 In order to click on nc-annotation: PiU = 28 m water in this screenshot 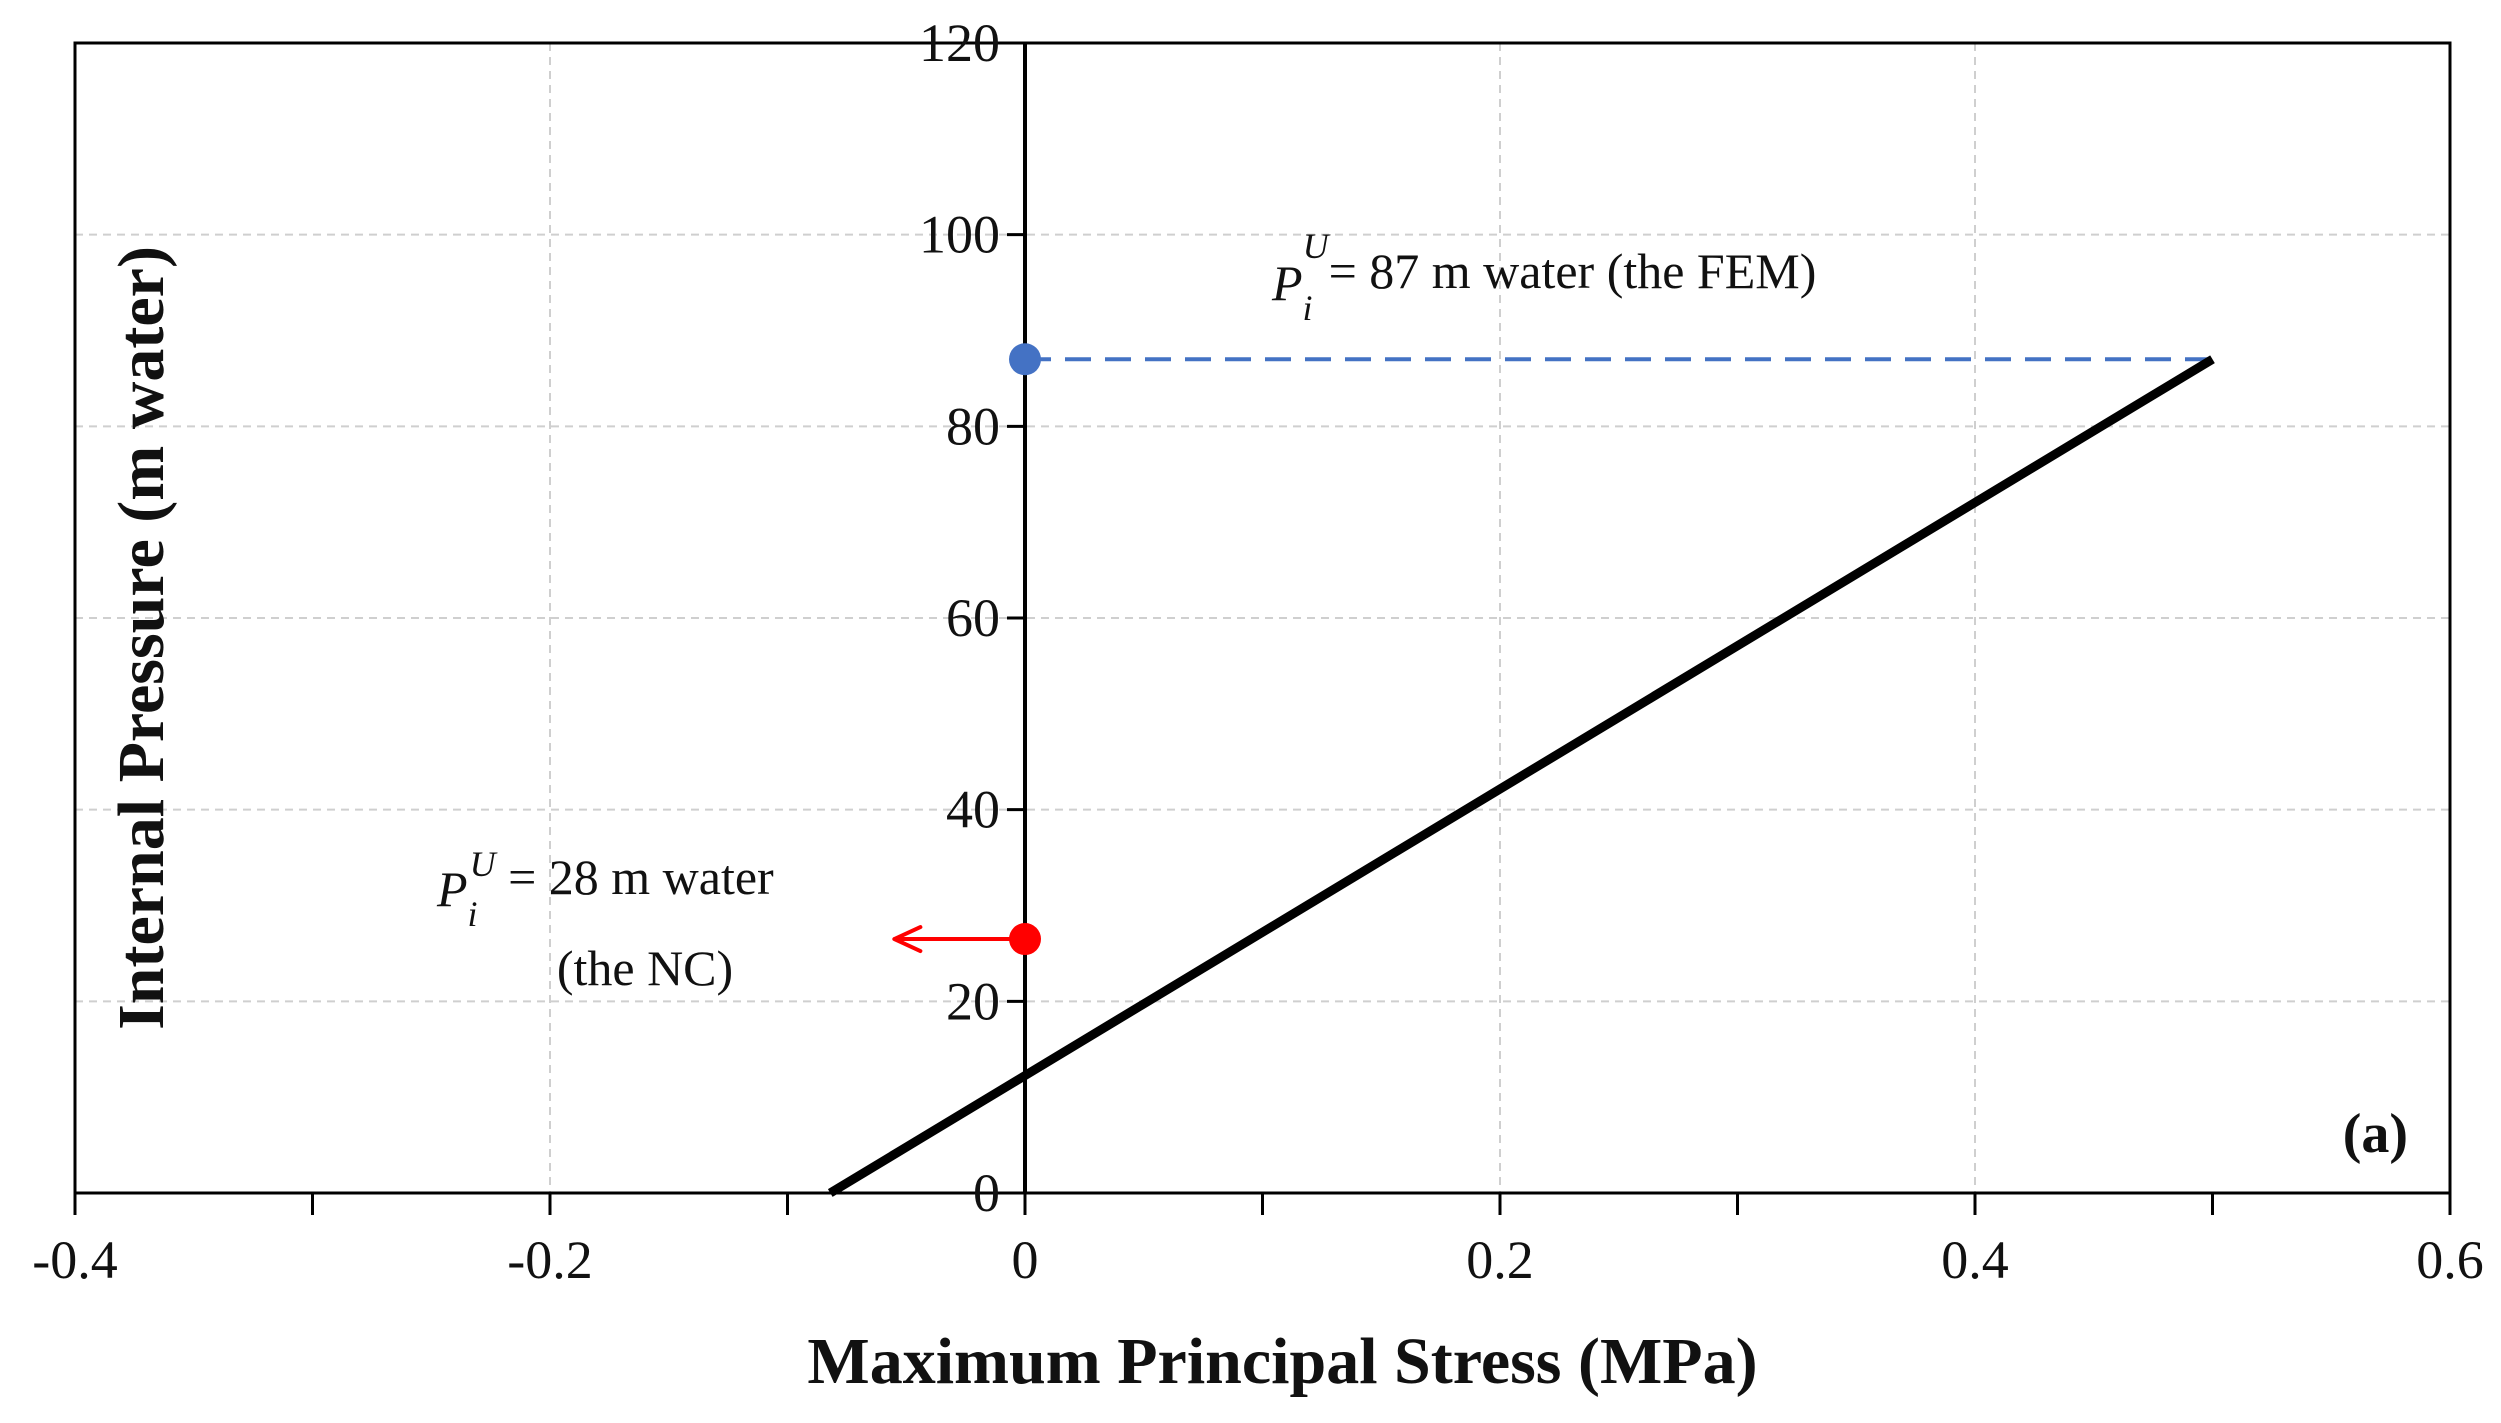, I will do `click(605, 889)`.